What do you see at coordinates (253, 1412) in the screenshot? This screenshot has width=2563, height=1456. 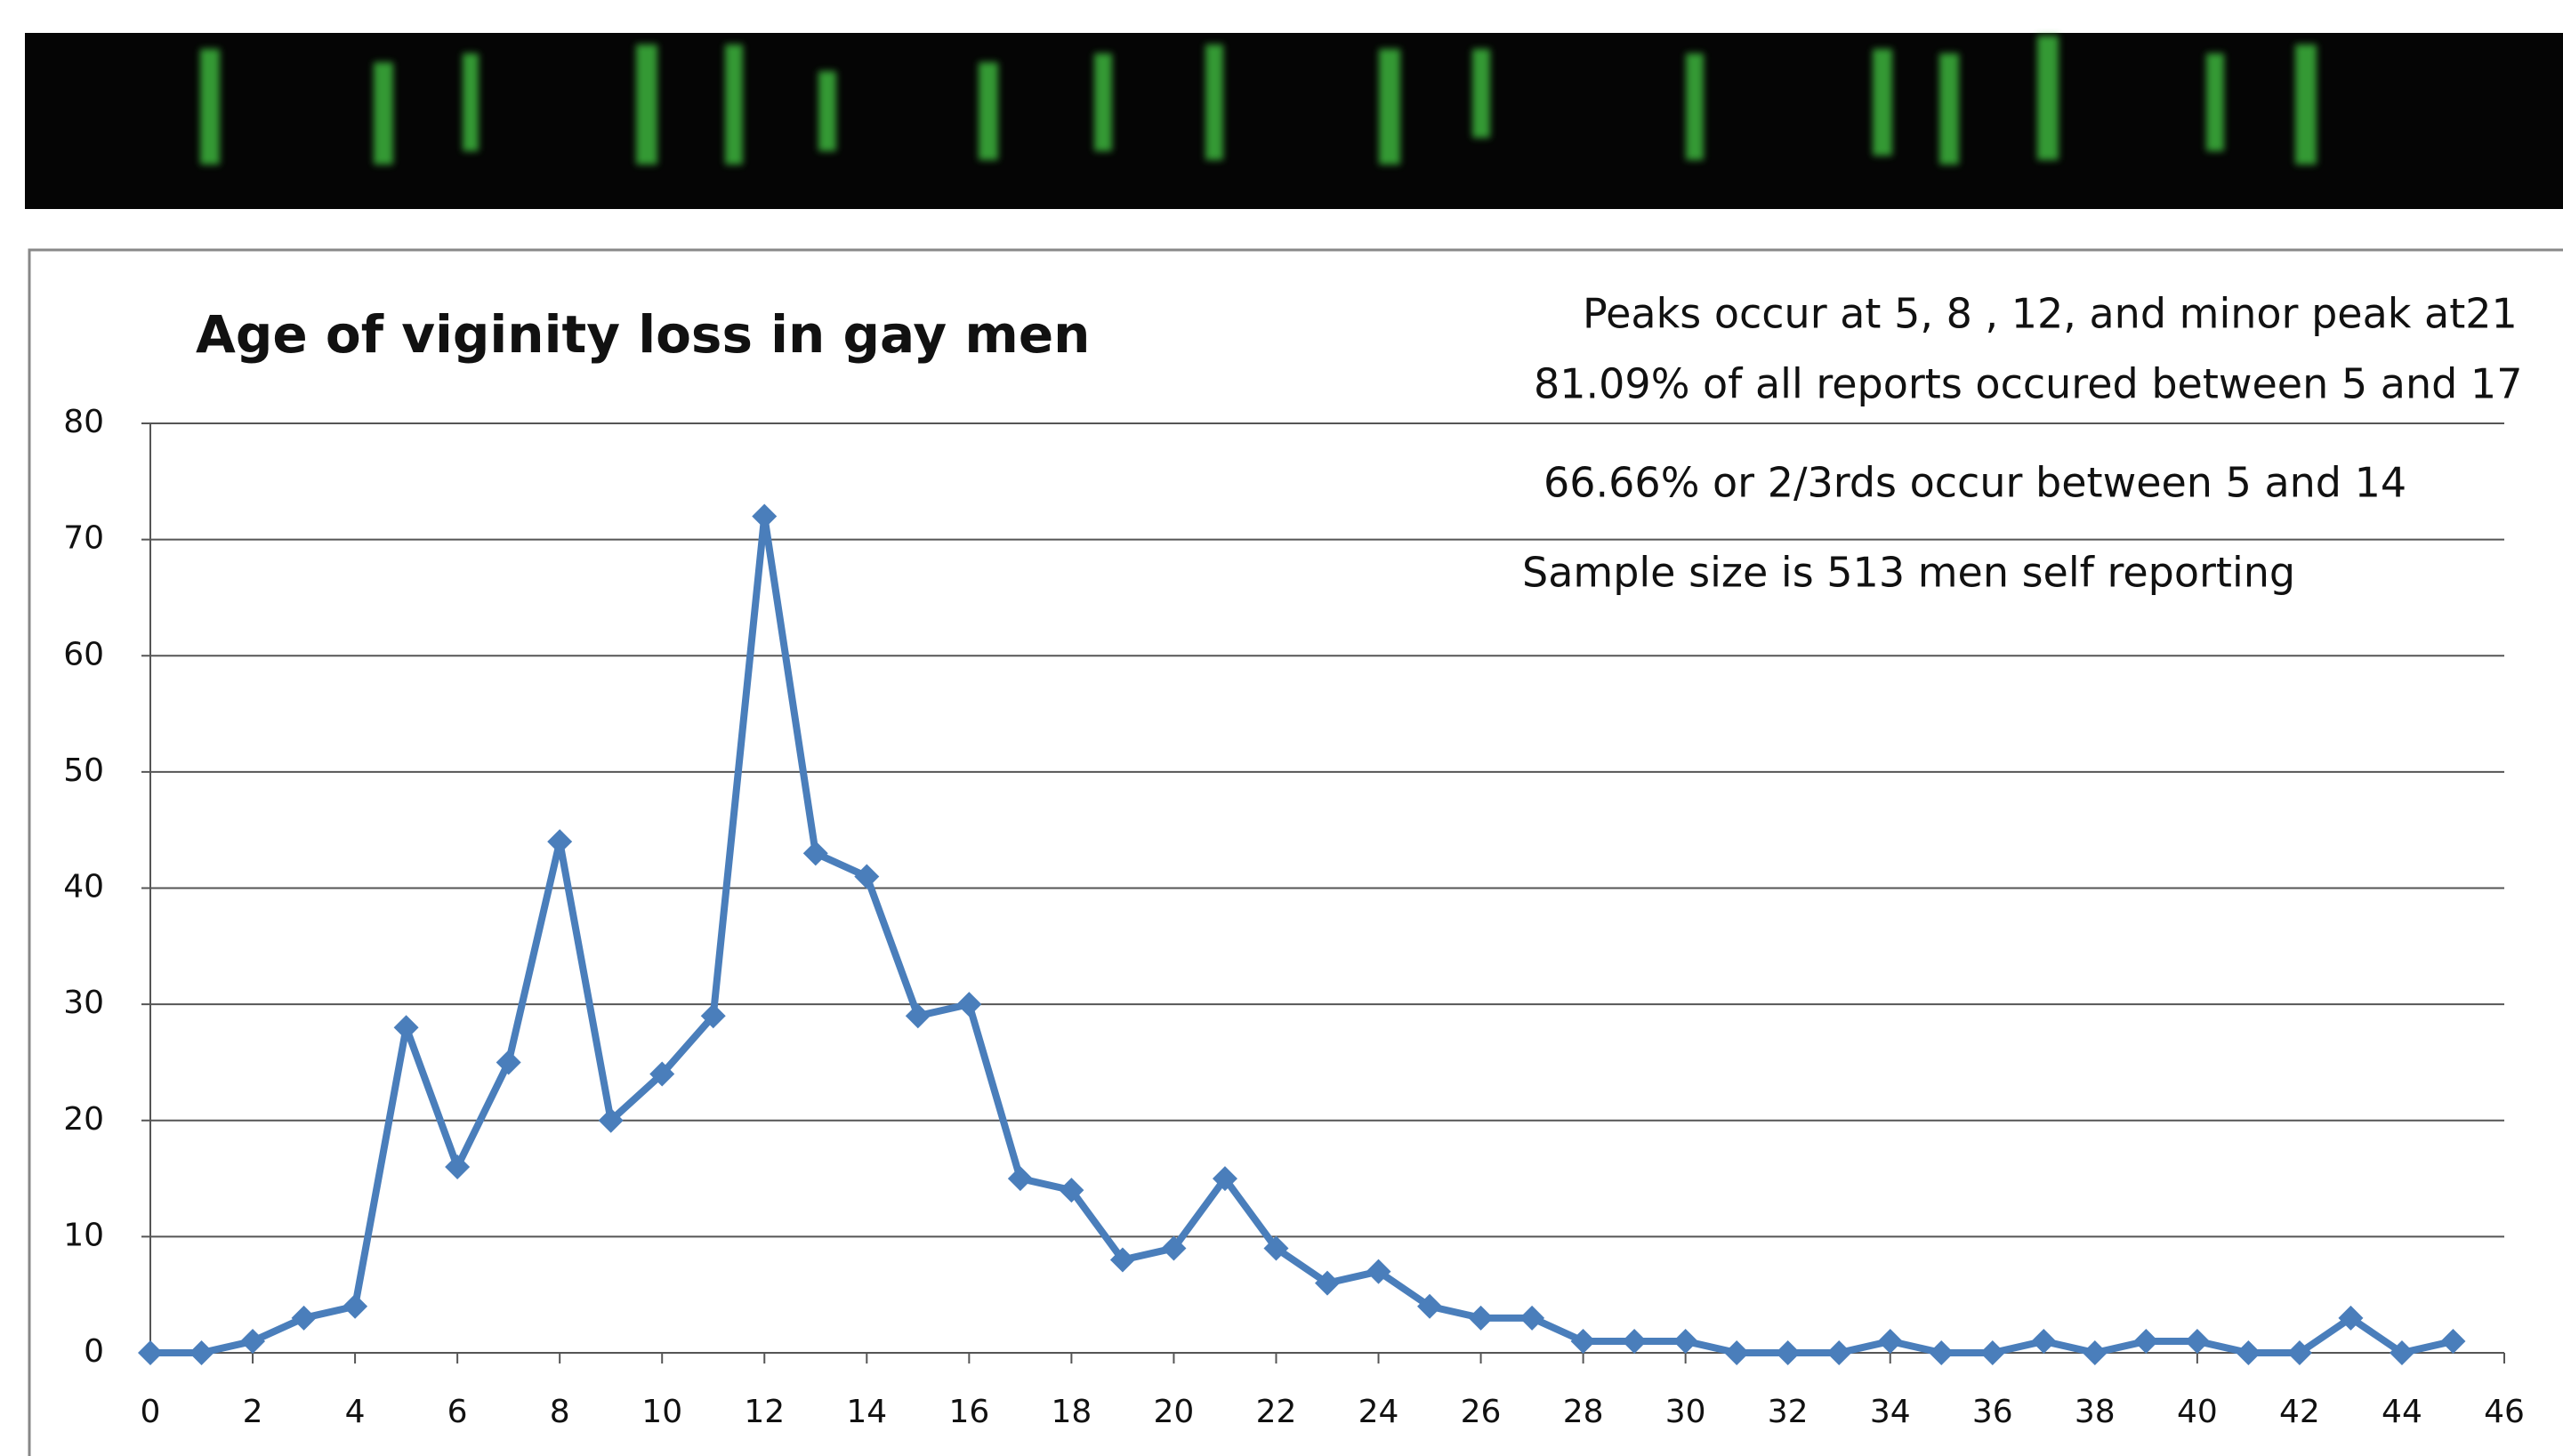 I see `x-tick-label: 2` at bounding box center [253, 1412].